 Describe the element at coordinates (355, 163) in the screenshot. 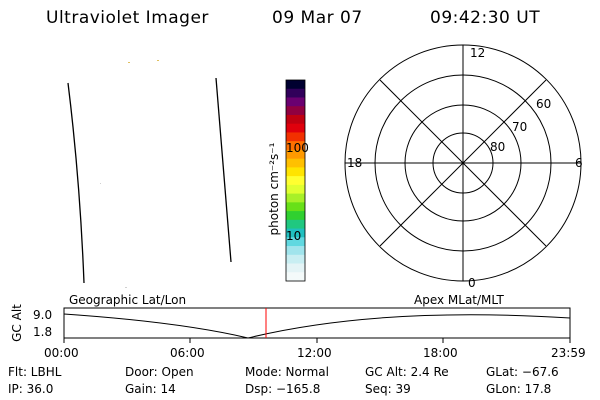

I see `mlt-label-18: 18` at that location.